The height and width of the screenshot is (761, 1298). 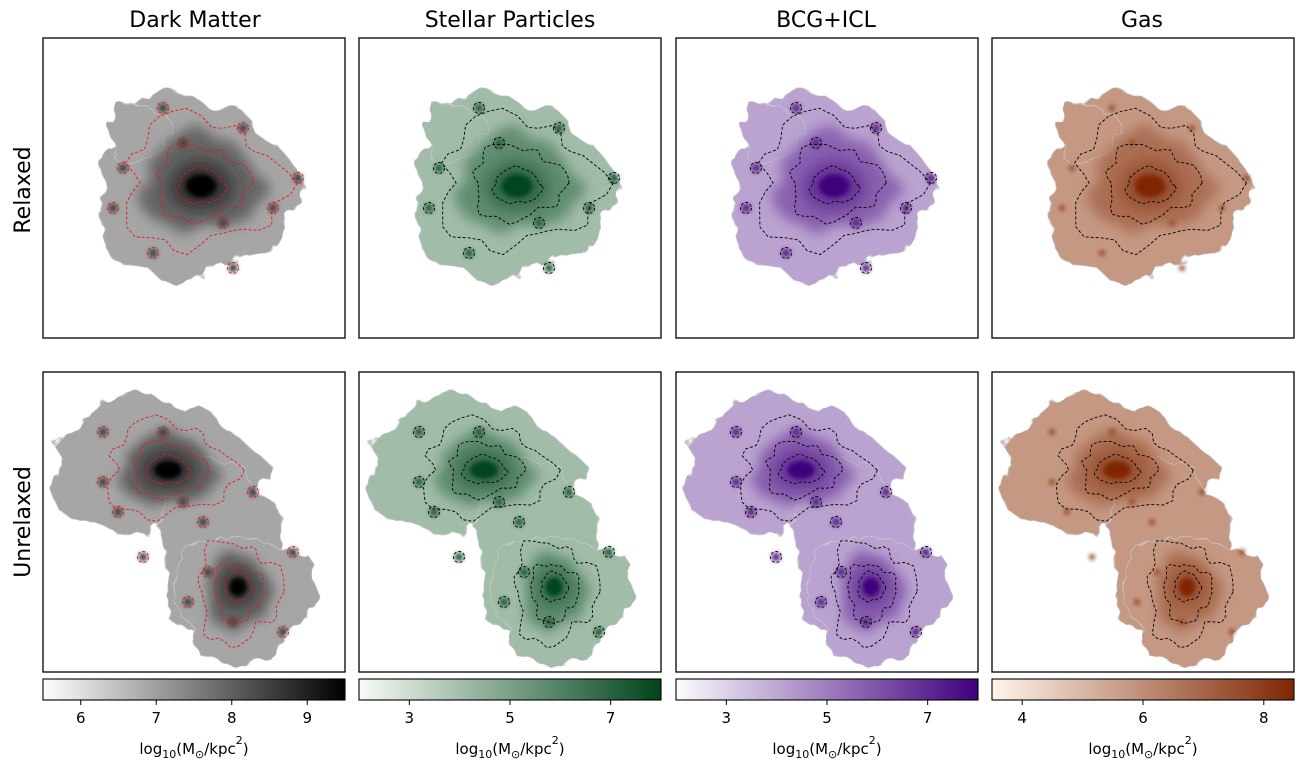 What do you see at coordinates (307, 718) in the screenshot?
I see `colorbar-tick-label: 9` at bounding box center [307, 718].